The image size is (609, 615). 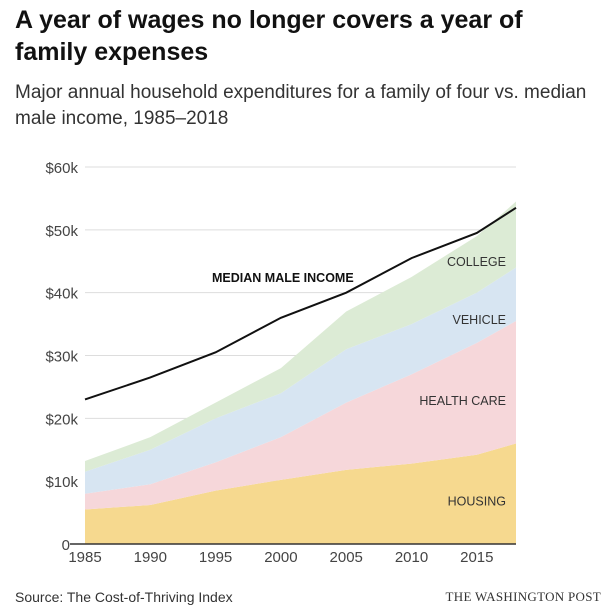 What do you see at coordinates (61, 357) in the screenshot?
I see `y-tick-label: $30k` at bounding box center [61, 357].